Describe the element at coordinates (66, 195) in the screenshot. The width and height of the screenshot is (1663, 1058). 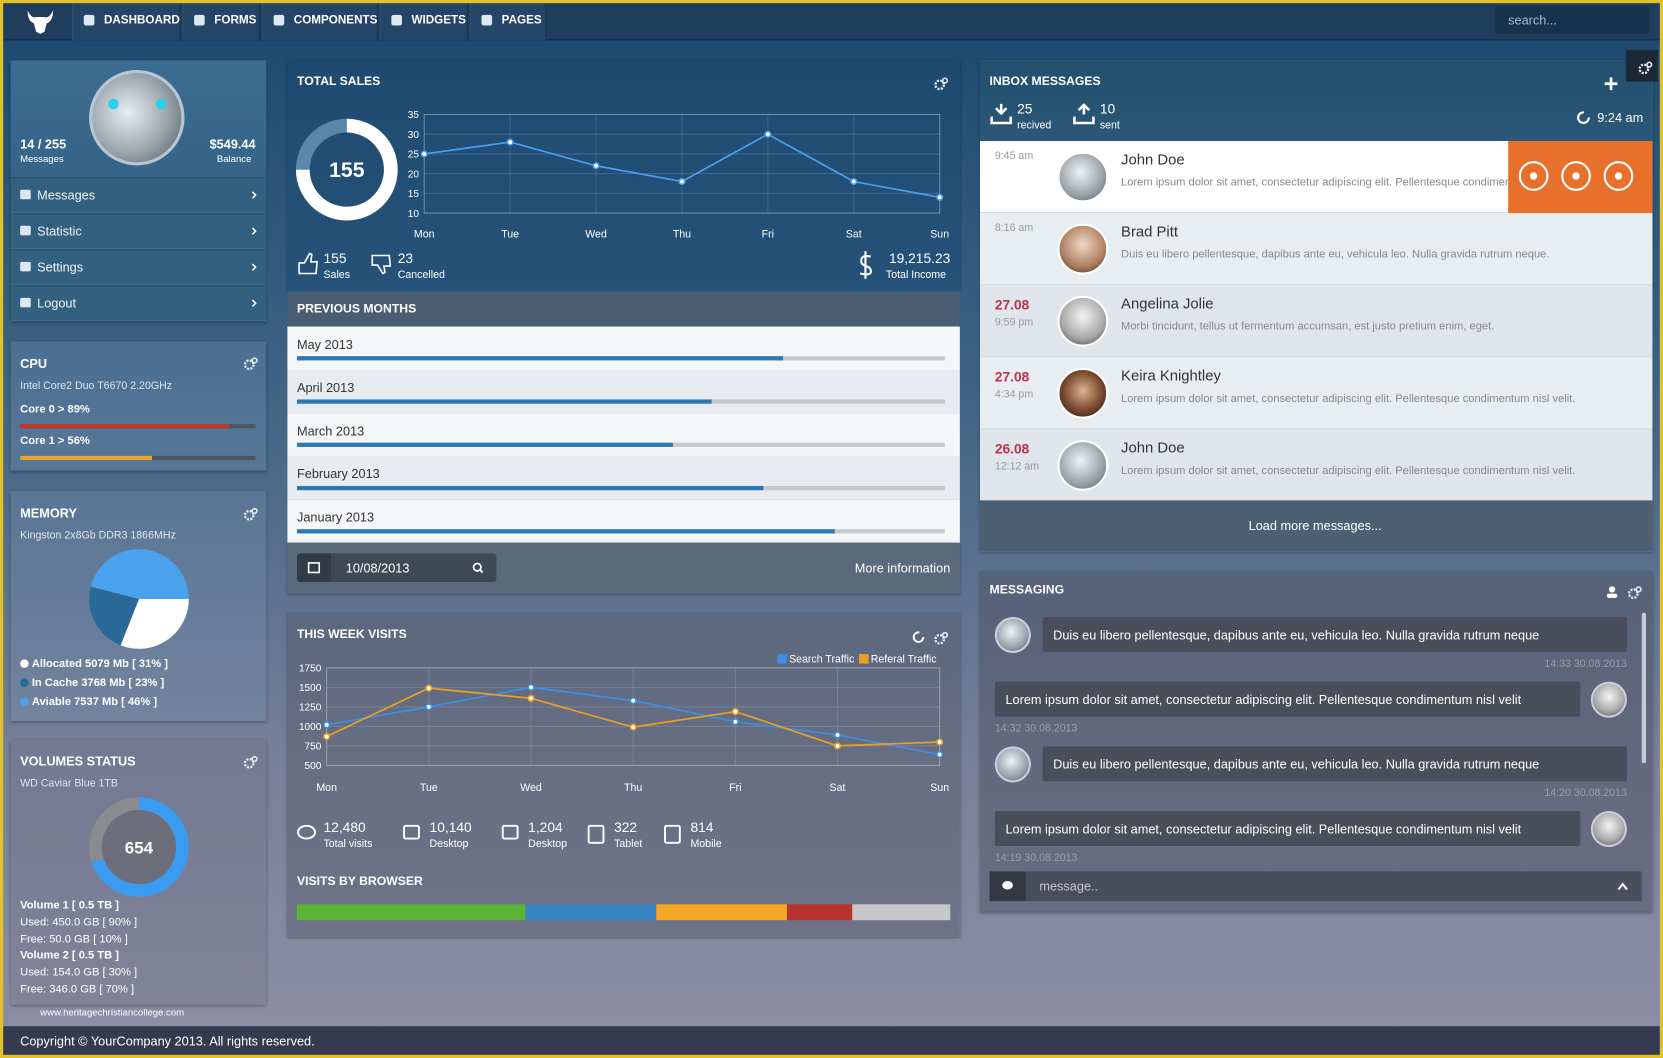
I see `menu-label: Messages` at that location.